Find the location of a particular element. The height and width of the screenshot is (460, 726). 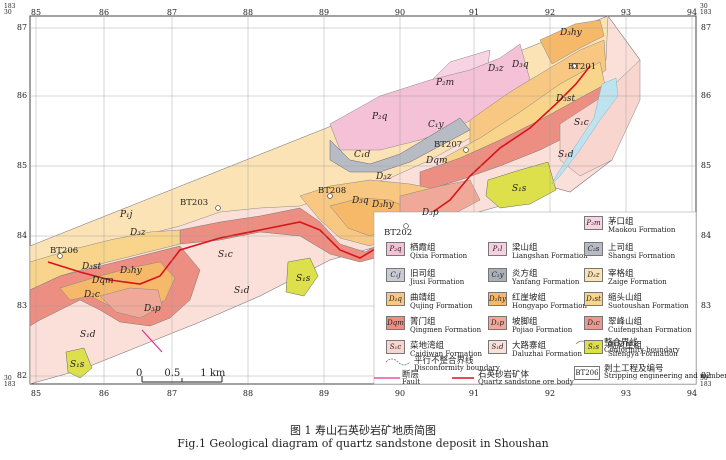

legend-name-zh: 梁山组 is located at coordinates (525, 248).